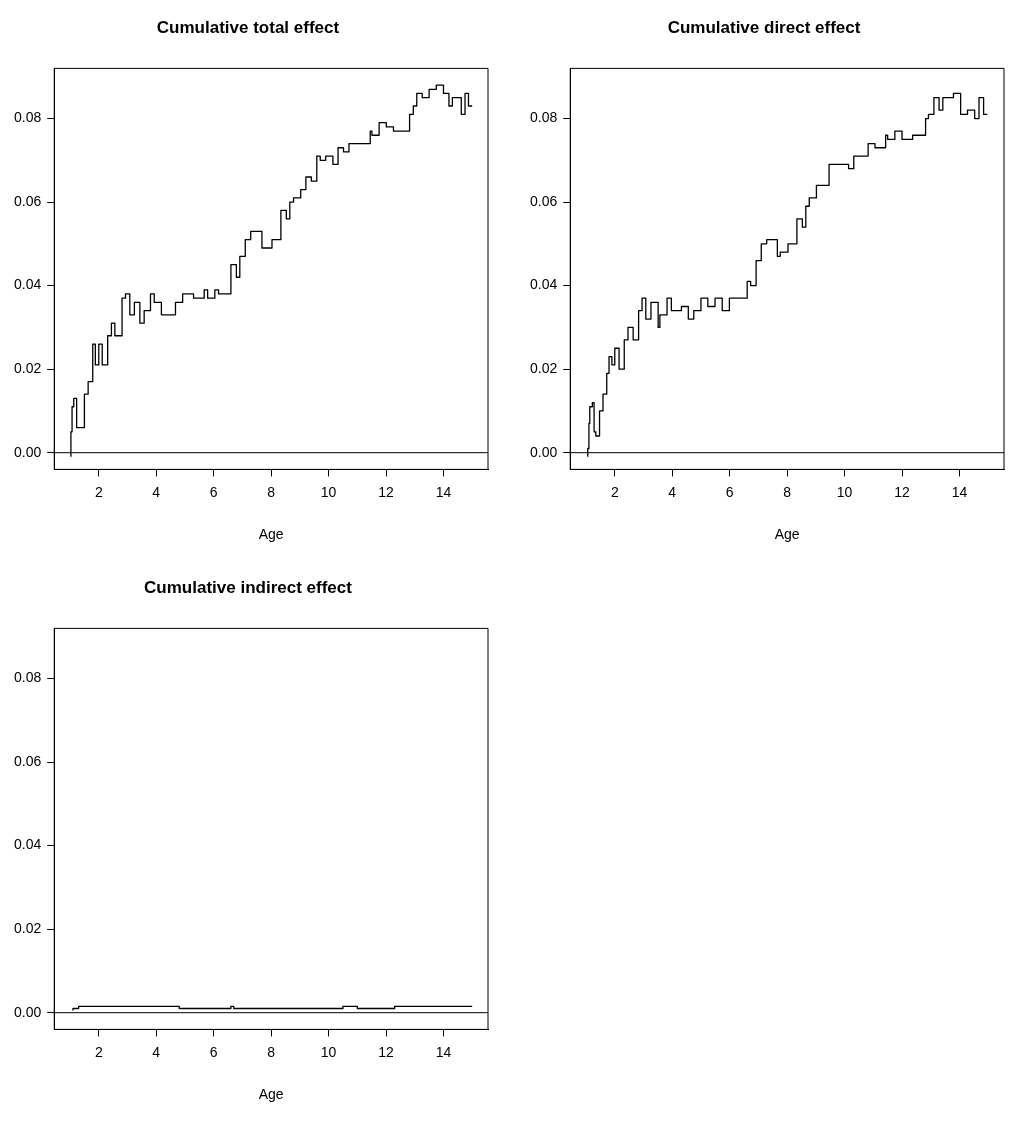  I want to click on chart-title: Cumulative direct effect, so click(764, 27).